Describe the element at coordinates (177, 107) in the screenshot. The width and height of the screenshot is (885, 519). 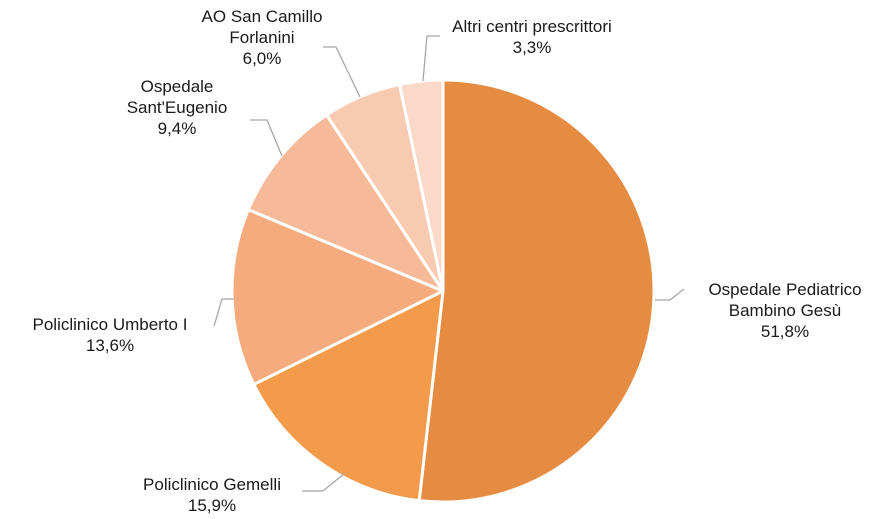
I see `slice-category-label-3: Sant'Eugenio` at that location.